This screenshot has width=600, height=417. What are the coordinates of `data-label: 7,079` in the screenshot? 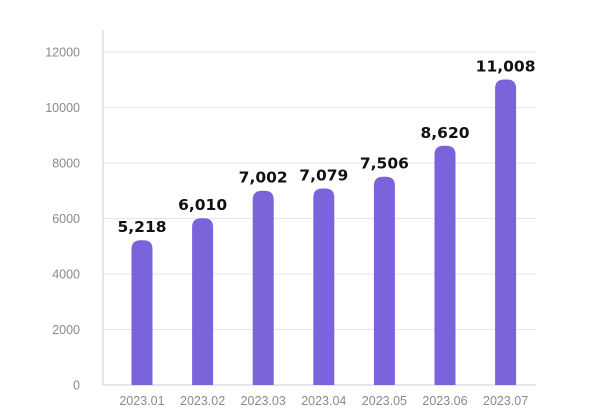 It's located at (323, 176).